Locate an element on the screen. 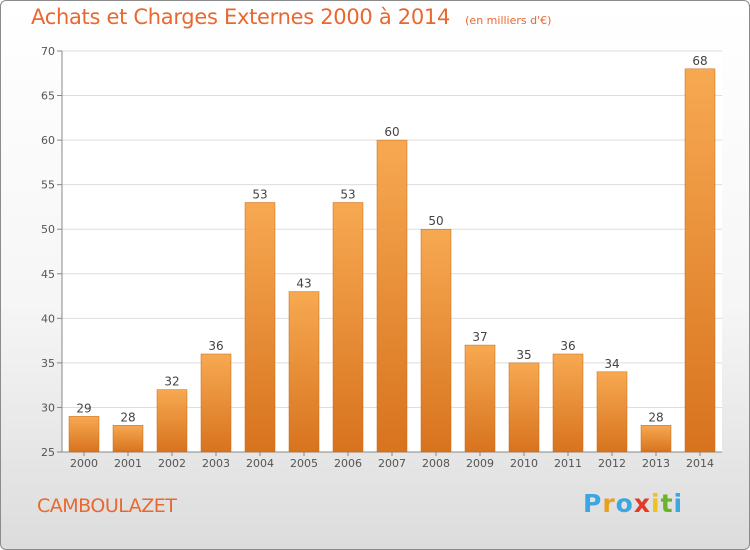 The height and width of the screenshot is (550, 750). y-tick-label: 30 is located at coordinates (48, 407).